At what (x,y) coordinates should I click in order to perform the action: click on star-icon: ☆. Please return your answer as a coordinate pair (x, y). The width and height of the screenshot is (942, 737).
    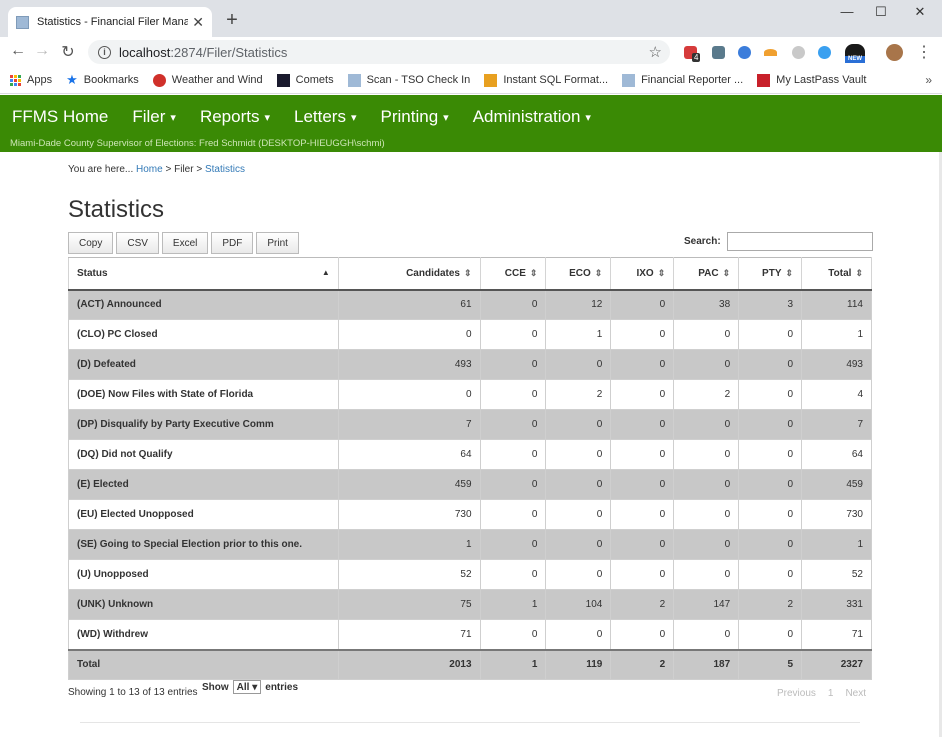
    Looking at the image, I should click on (655, 52).